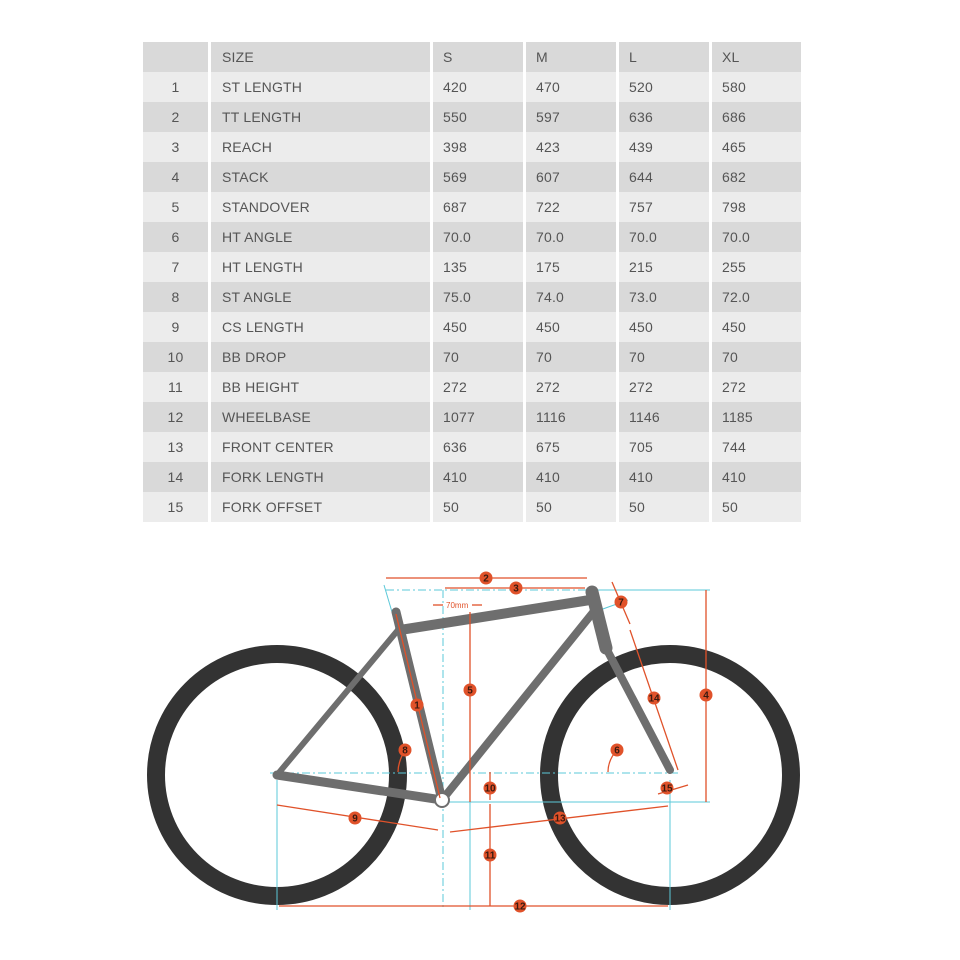 This screenshot has width=960, height=960. What do you see at coordinates (405, 750) in the screenshot?
I see `dimension-marker-8: 8` at bounding box center [405, 750].